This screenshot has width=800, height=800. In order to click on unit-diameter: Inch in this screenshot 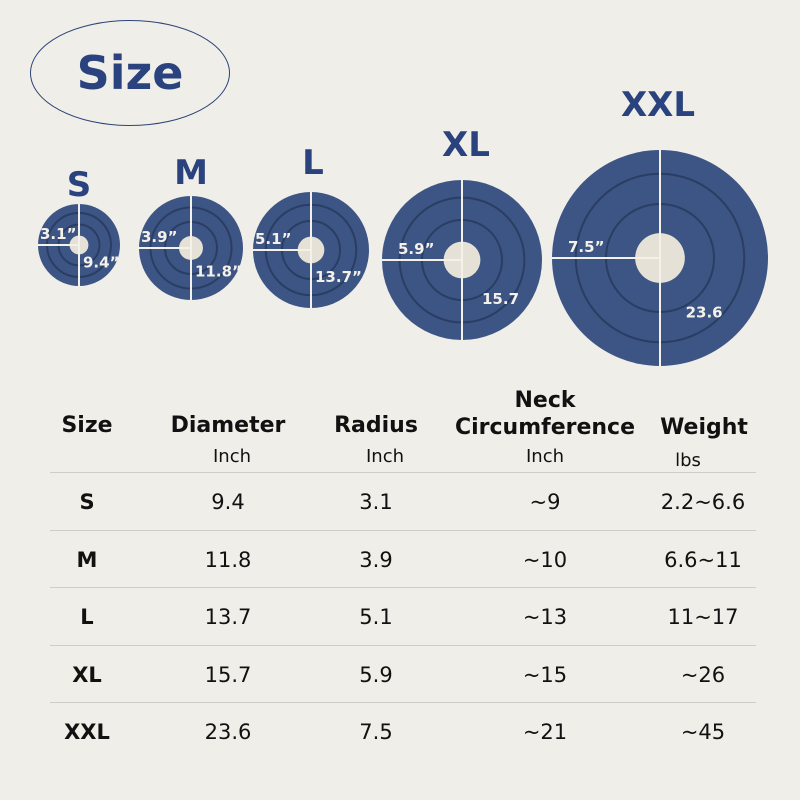, I will do `click(232, 456)`.